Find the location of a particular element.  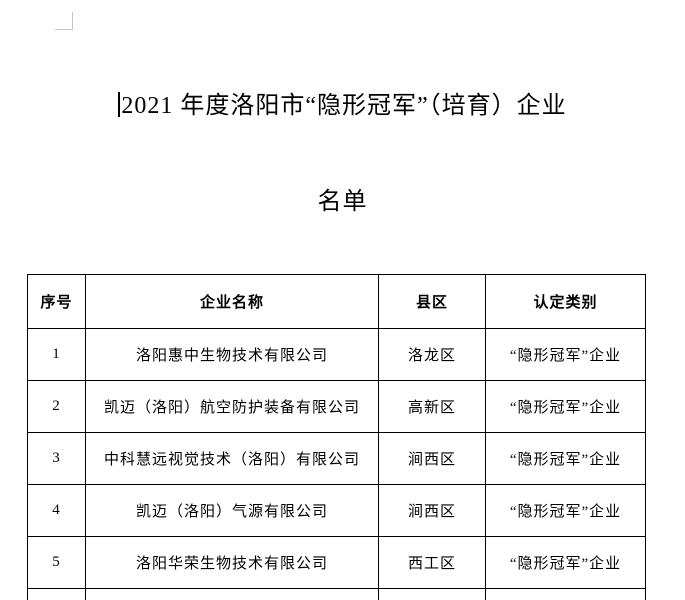

cell-district: 洛龙区 is located at coordinates (432, 354).